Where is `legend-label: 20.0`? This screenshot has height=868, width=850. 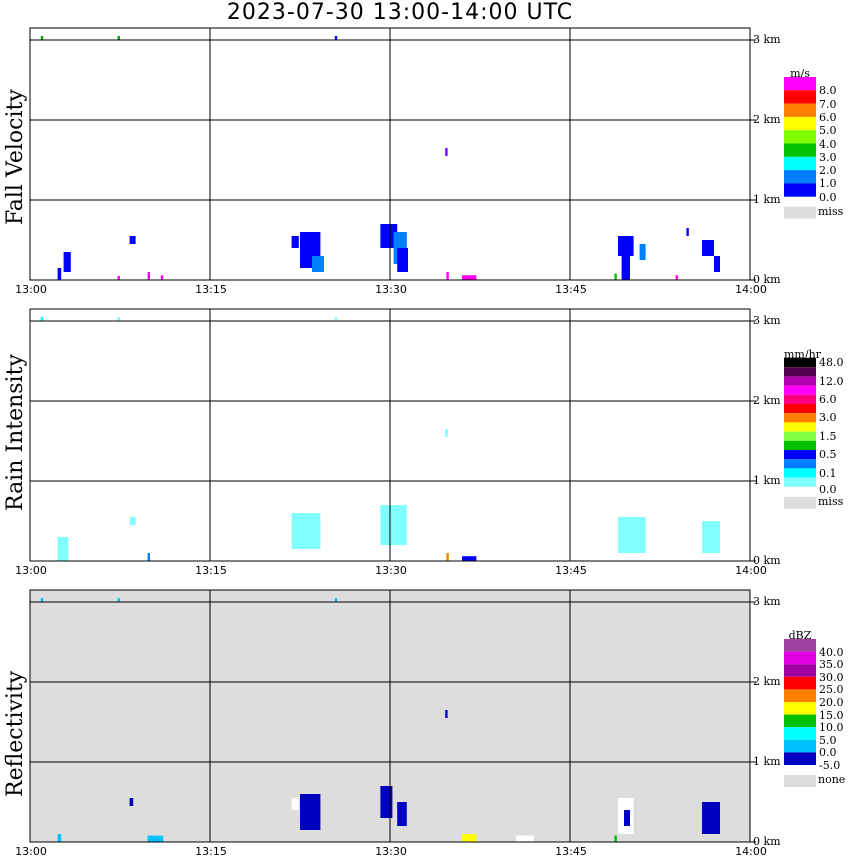 legend-label: 20.0 is located at coordinates (831, 702).